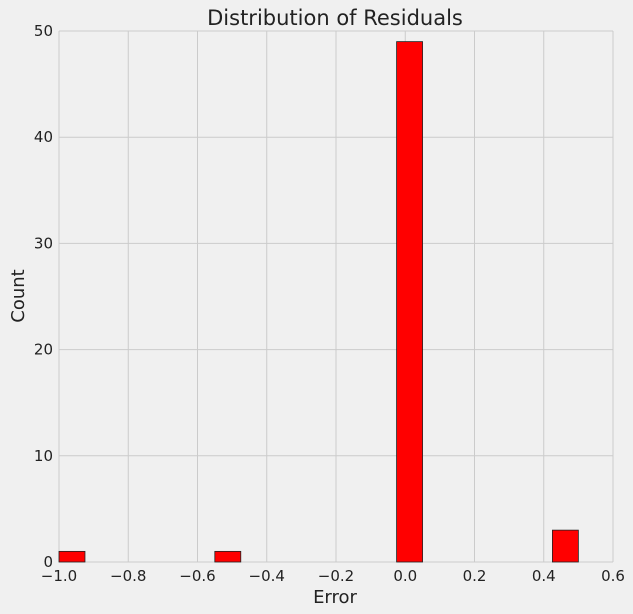 This screenshot has width=633, height=614. Describe the element at coordinates (475, 576) in the screenshot. I see `x-tick-label: 0.2` at that location.